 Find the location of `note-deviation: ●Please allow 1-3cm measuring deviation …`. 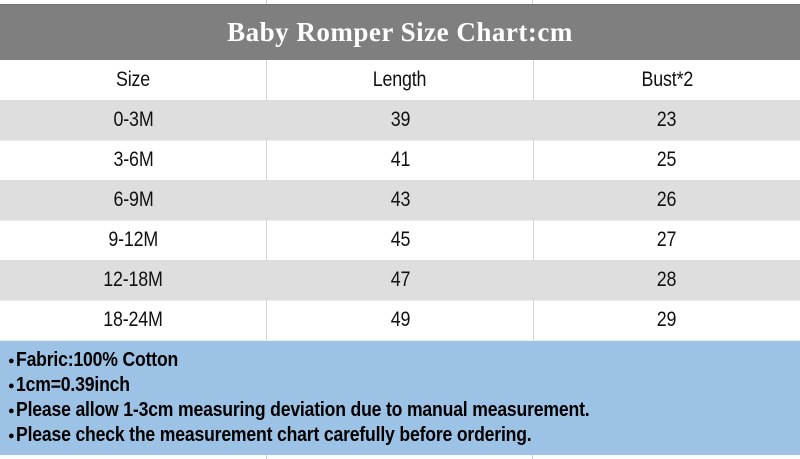

note-deviation: ●Please allow 1-3cm measuring deviation … is located at coordinates (299, 410).